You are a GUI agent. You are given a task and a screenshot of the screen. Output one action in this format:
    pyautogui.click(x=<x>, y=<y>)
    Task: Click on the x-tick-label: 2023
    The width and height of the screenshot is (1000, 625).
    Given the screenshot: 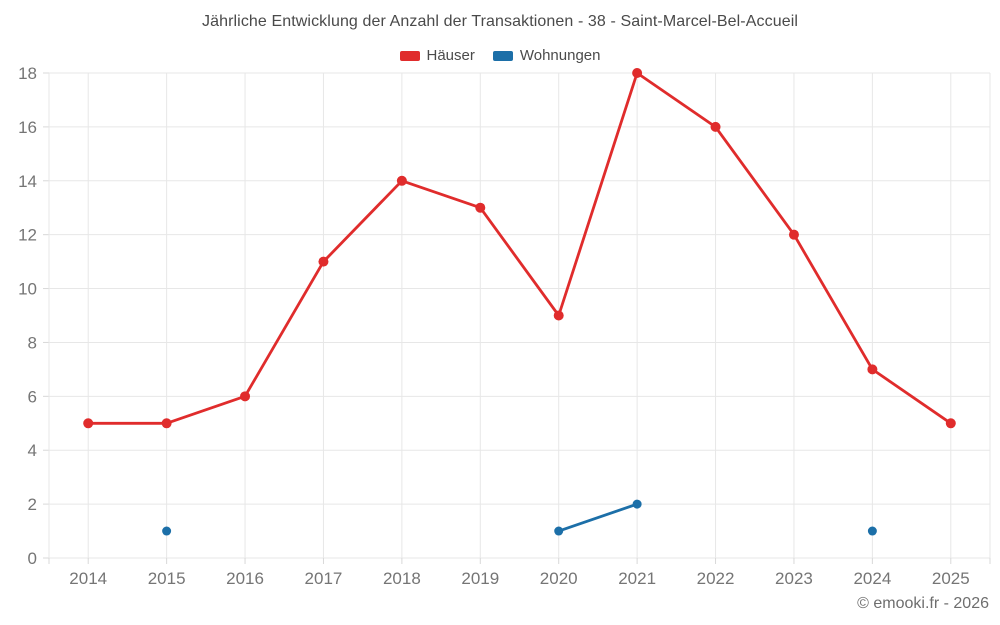 What is the action you would take?
    pyautogui.click(x=794, y=578)
    